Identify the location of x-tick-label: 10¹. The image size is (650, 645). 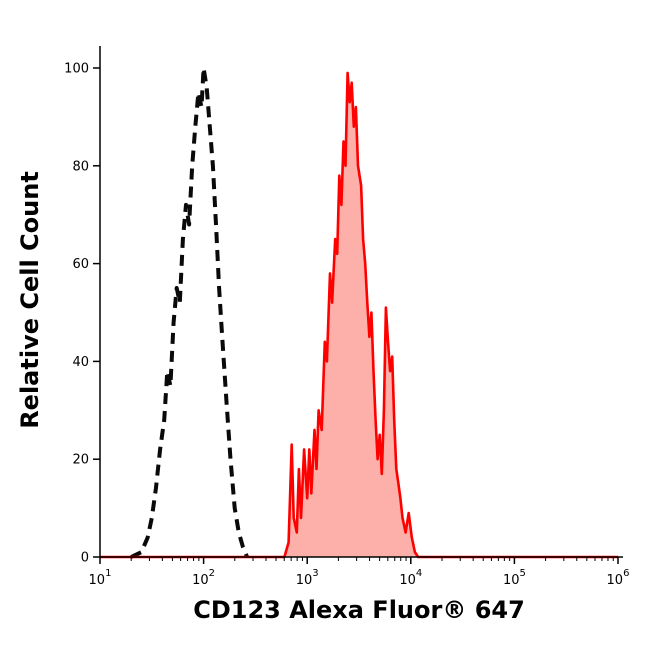
(100, 578).